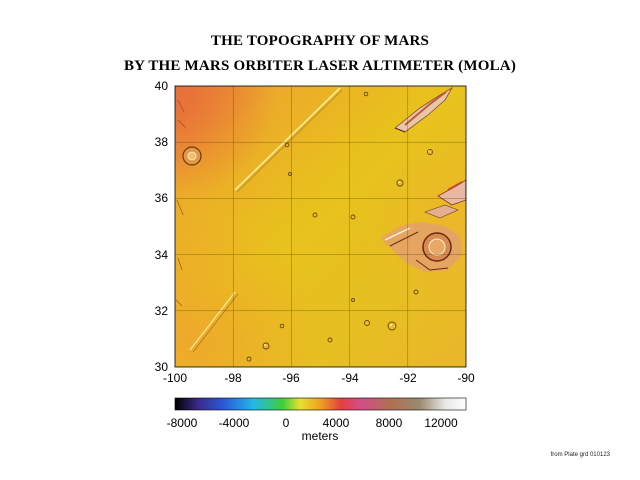 The width and height of the screenshot is (640, 480). What do you see at coordinates (162, 142) in the screenshot?
I see `y-tick-label: 38` at bounding box center [162, 142].